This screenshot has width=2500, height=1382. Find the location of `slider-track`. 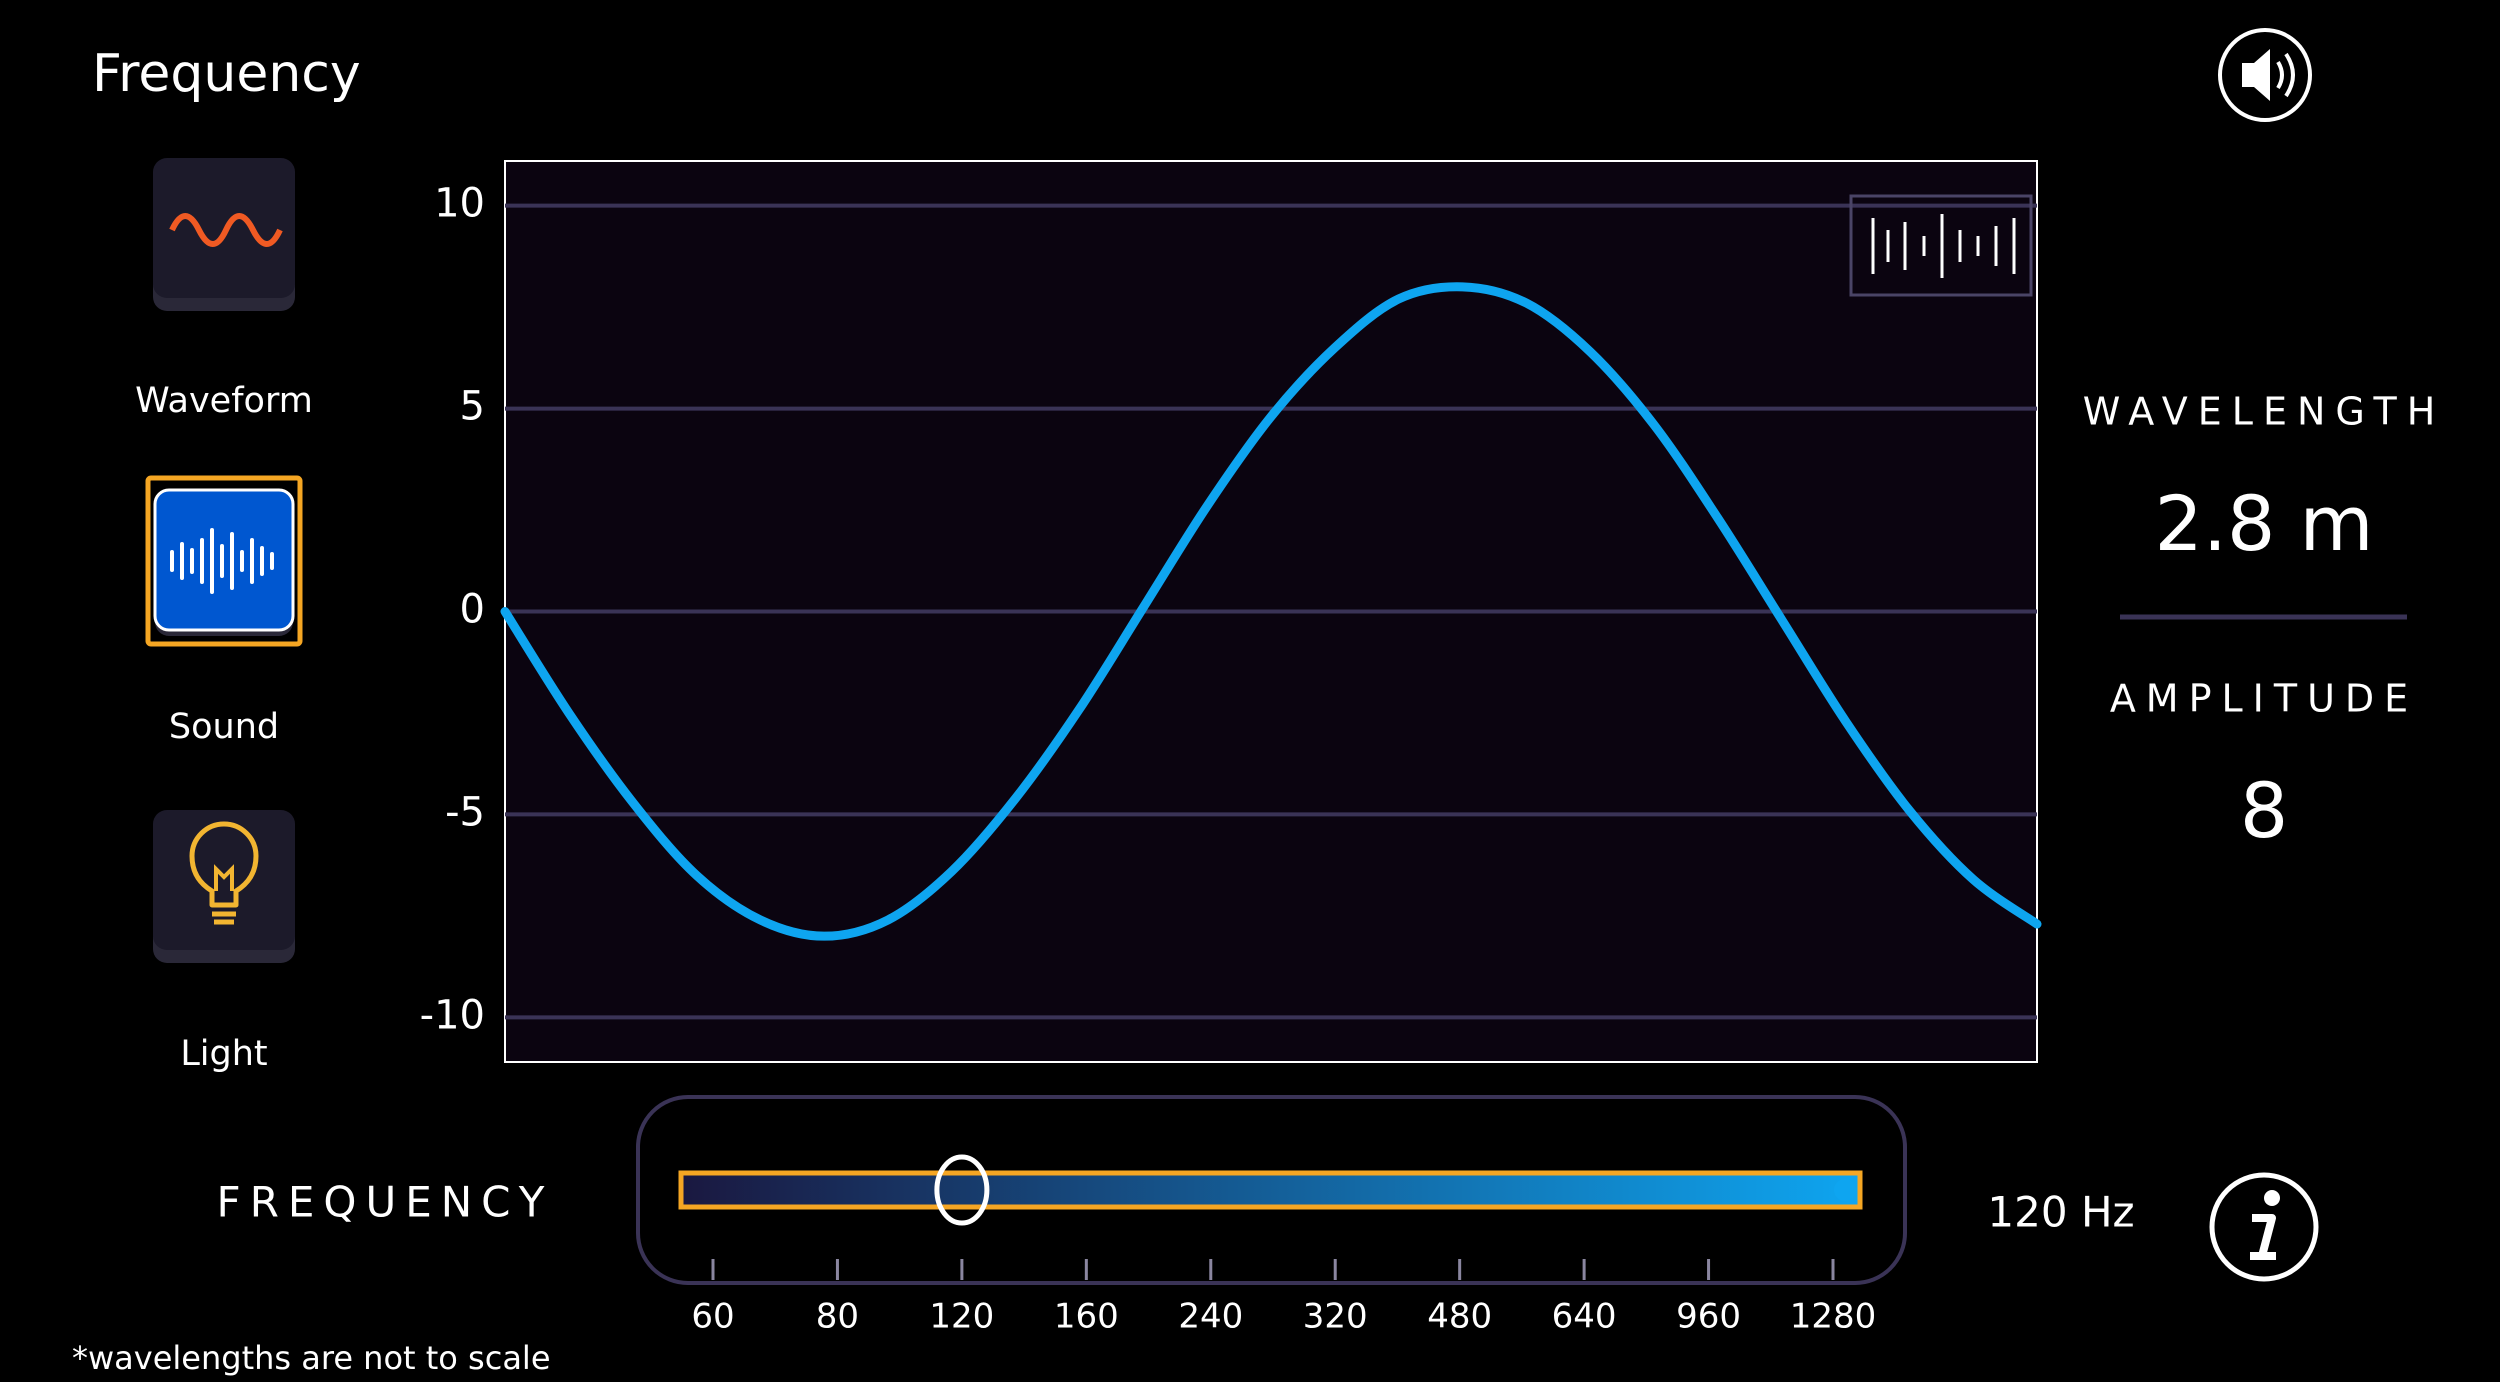

slider-track is located at coordinates (1270, 1190).